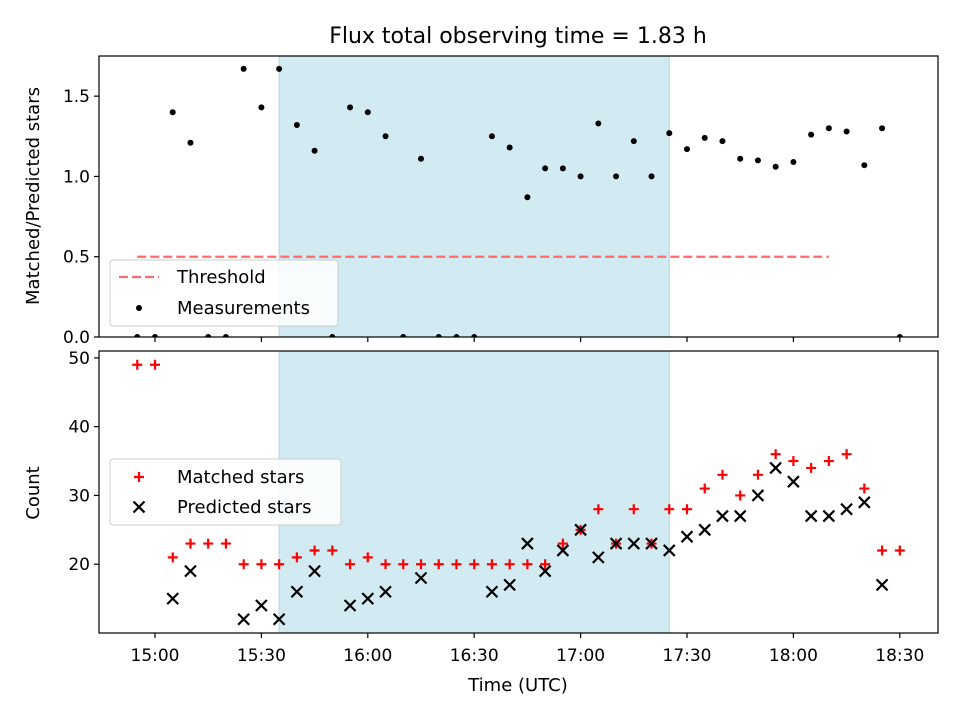  Describe the element at coordinates (225, 492) in the screenshot. I see `legend: Matched stars Predicted stars` at that location.